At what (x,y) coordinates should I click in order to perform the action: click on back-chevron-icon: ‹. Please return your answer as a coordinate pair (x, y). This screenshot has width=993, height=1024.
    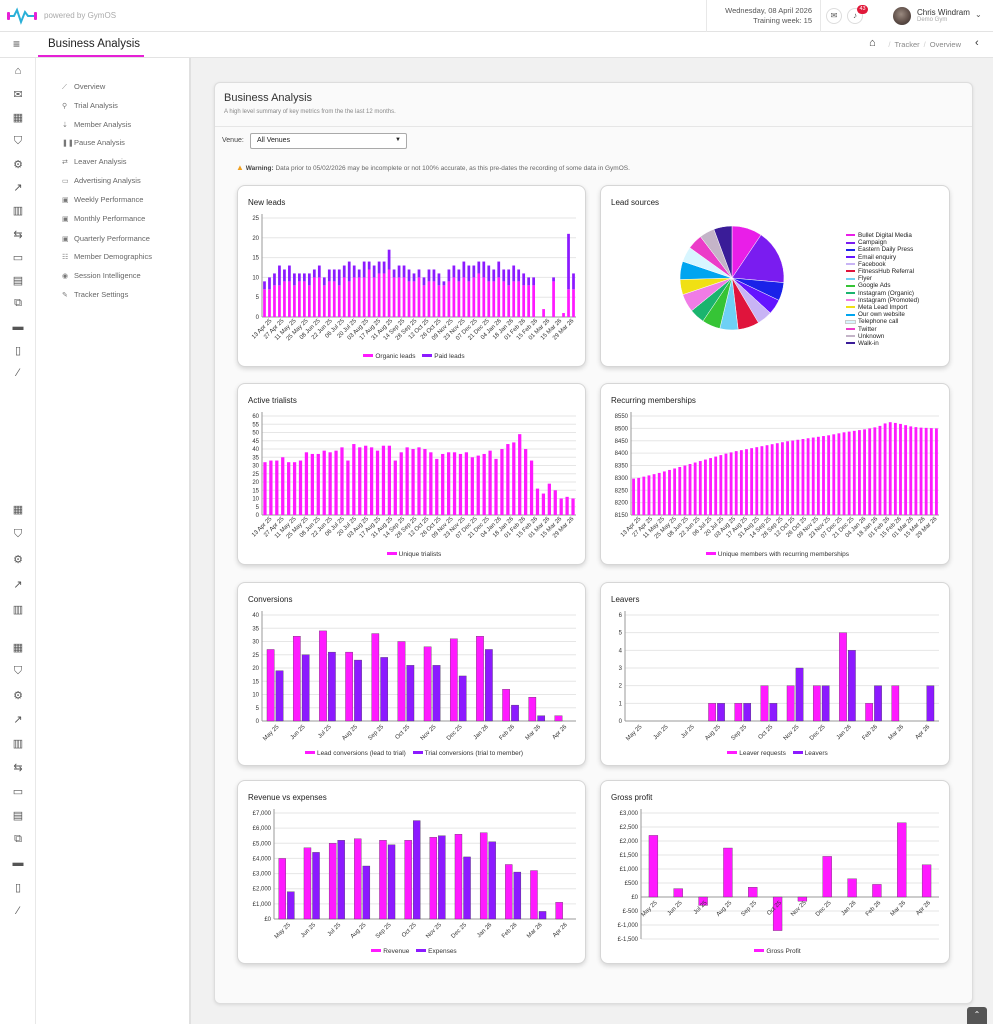
    Looking at the image, I should click on (977, 43).